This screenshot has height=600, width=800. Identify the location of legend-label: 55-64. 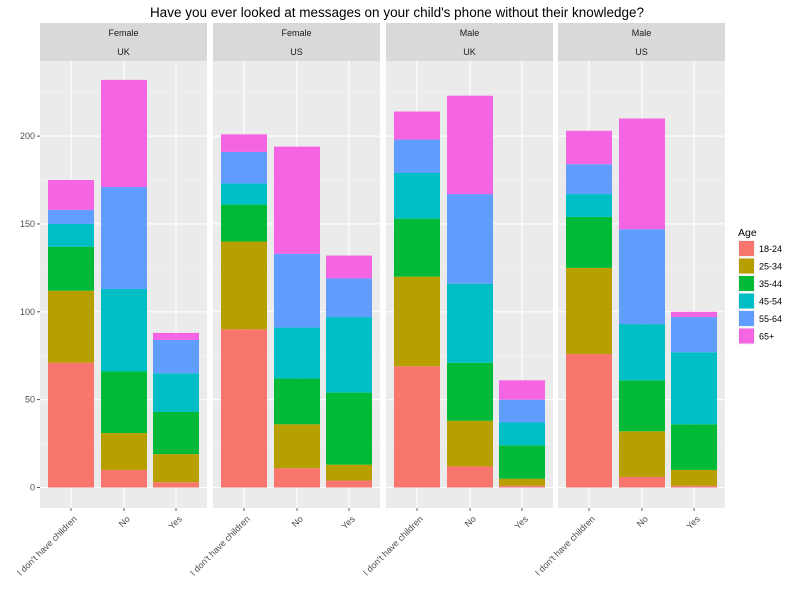
(770, 319).